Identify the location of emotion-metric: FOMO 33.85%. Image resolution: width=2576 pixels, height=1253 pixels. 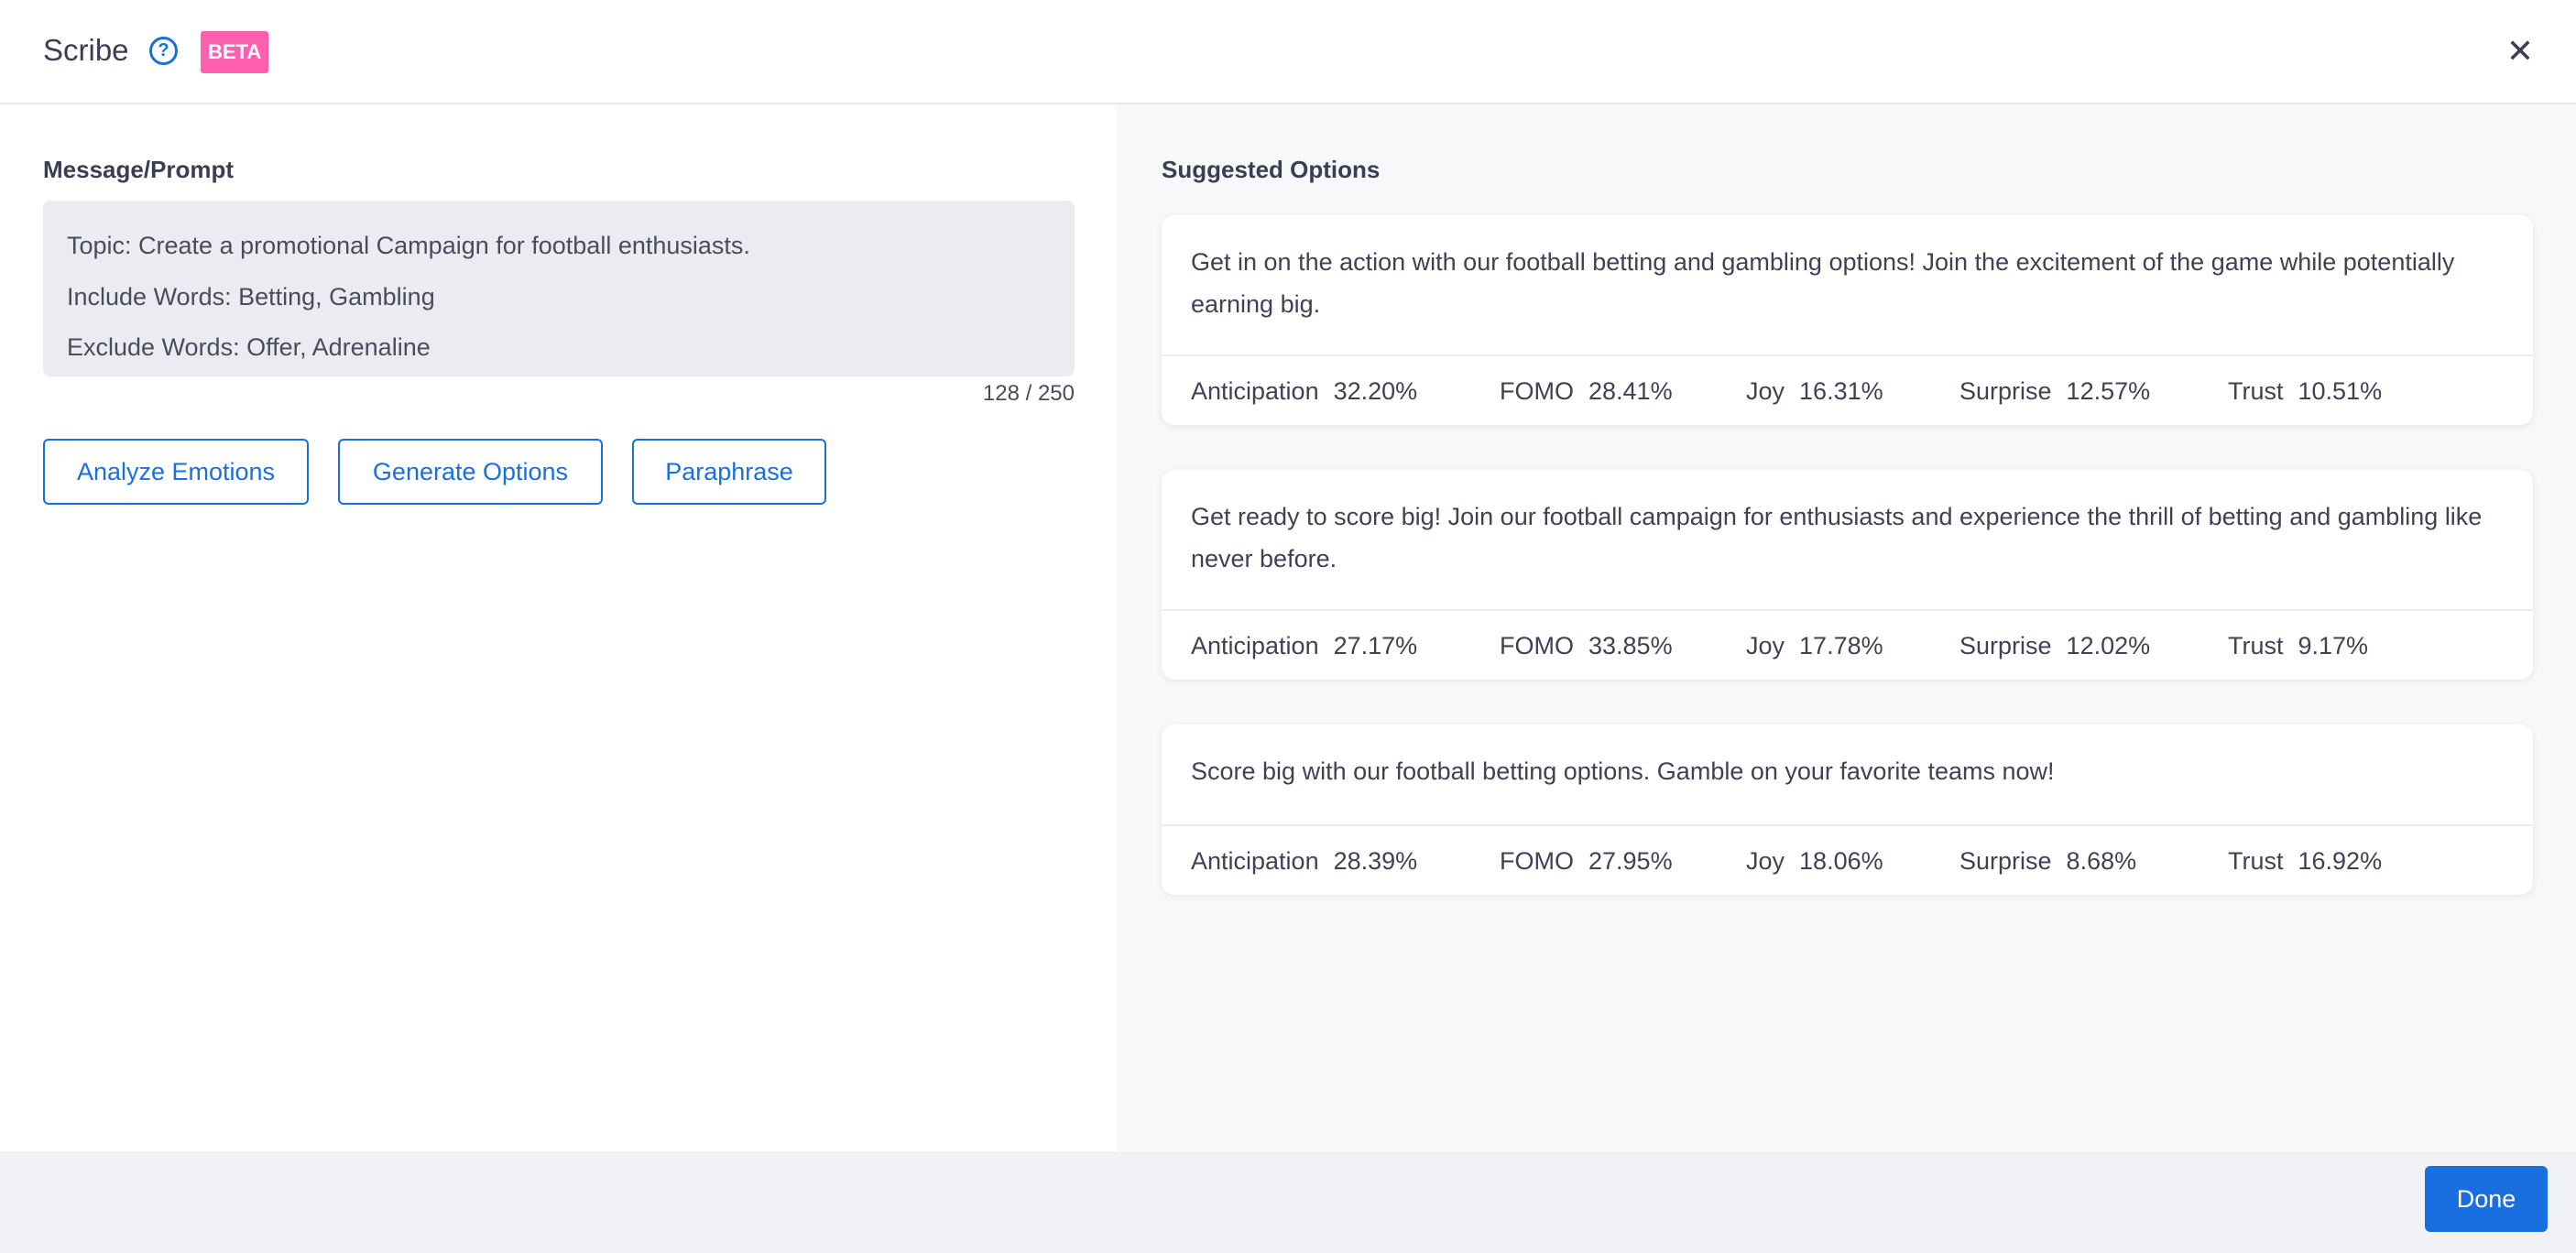
(1587, 646).